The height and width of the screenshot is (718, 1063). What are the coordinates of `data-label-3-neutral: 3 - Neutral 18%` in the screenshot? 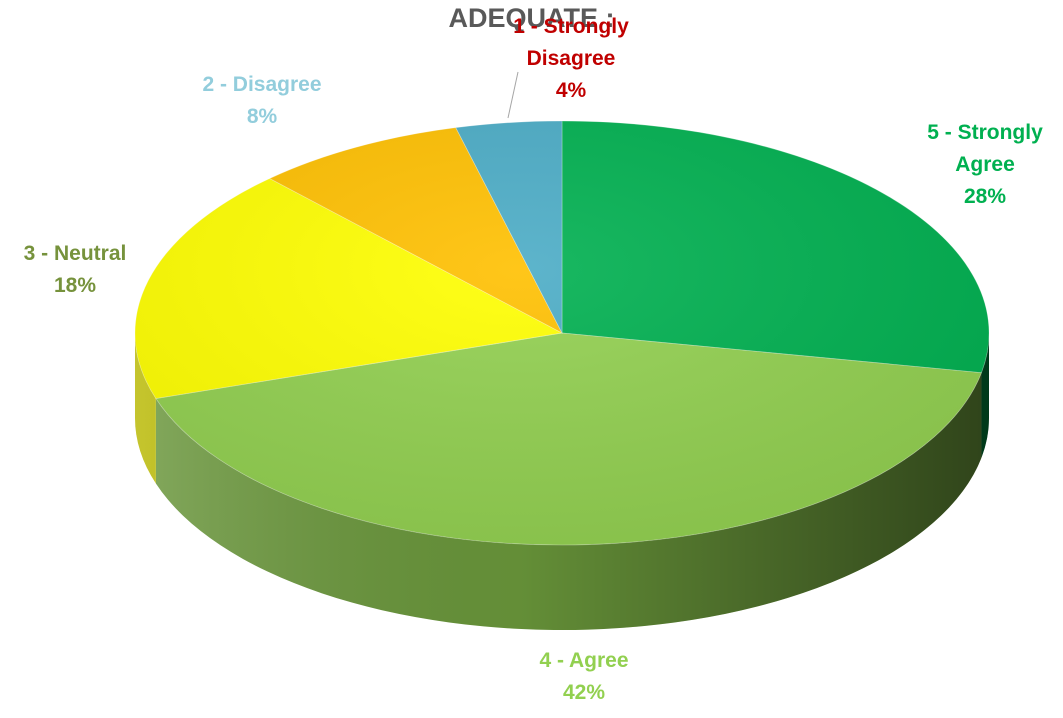 It's located at (75, 270).